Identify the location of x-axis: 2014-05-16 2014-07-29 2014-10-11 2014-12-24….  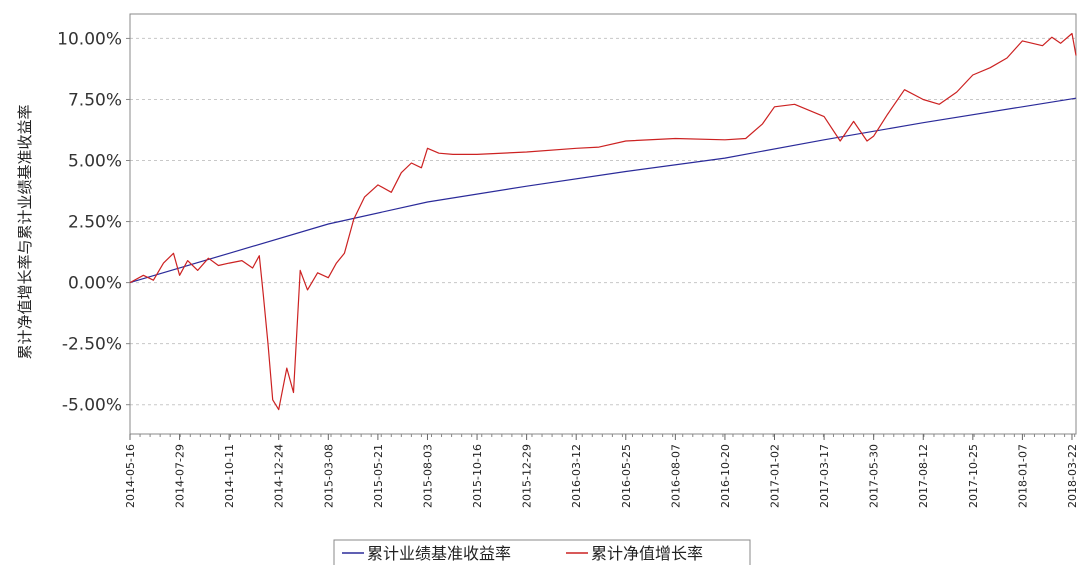
(601, 471).